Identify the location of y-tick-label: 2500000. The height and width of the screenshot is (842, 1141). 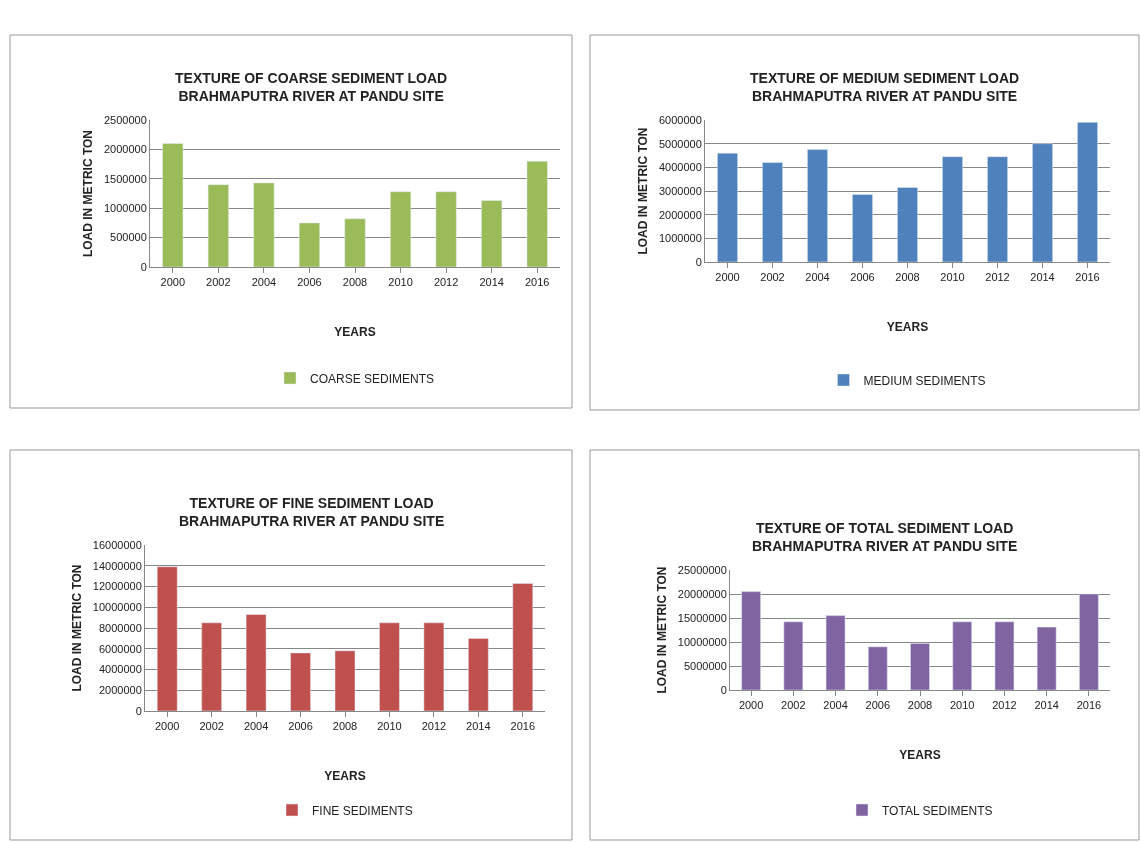
(125, 119).